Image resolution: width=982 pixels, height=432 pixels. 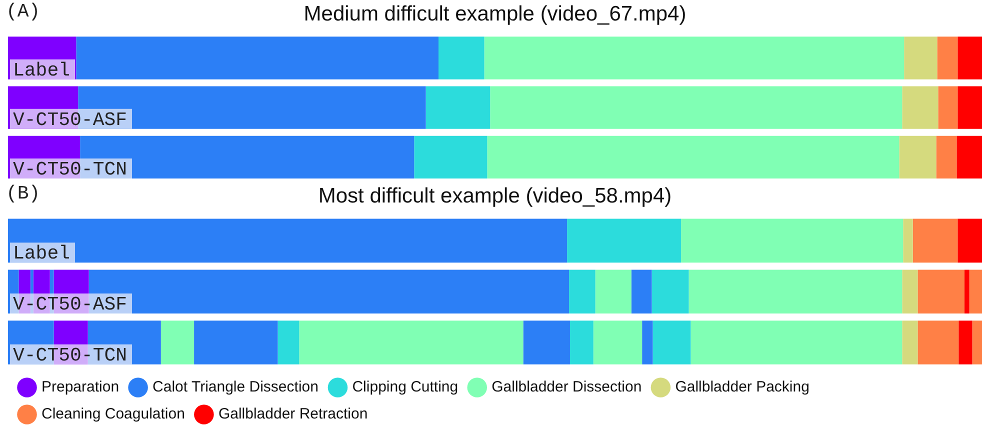 I want to click on legend-label: Cleaning Coagulation, so click(x=113, y=414).